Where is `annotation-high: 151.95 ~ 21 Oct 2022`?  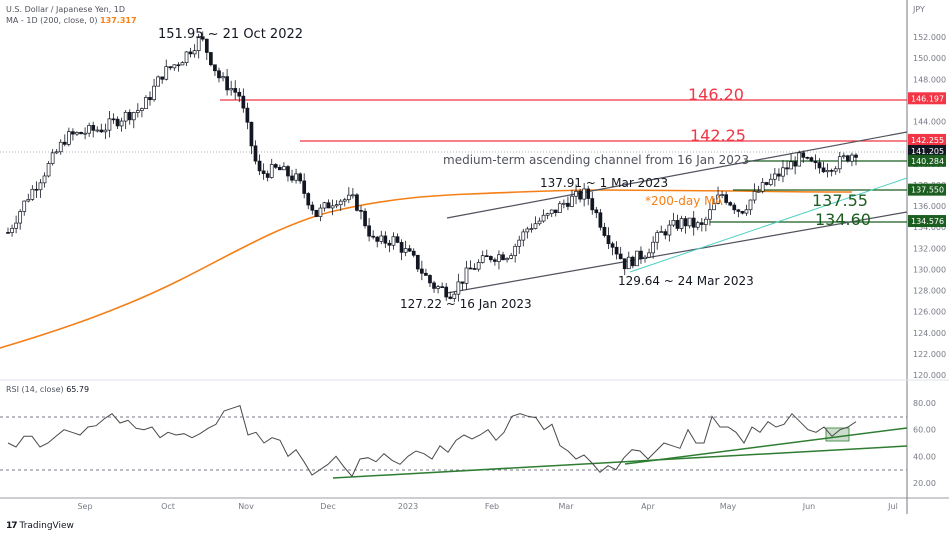
annotation-high: 151.95 ~ 21 Oct 2022 is located at coordinates (230, 34).